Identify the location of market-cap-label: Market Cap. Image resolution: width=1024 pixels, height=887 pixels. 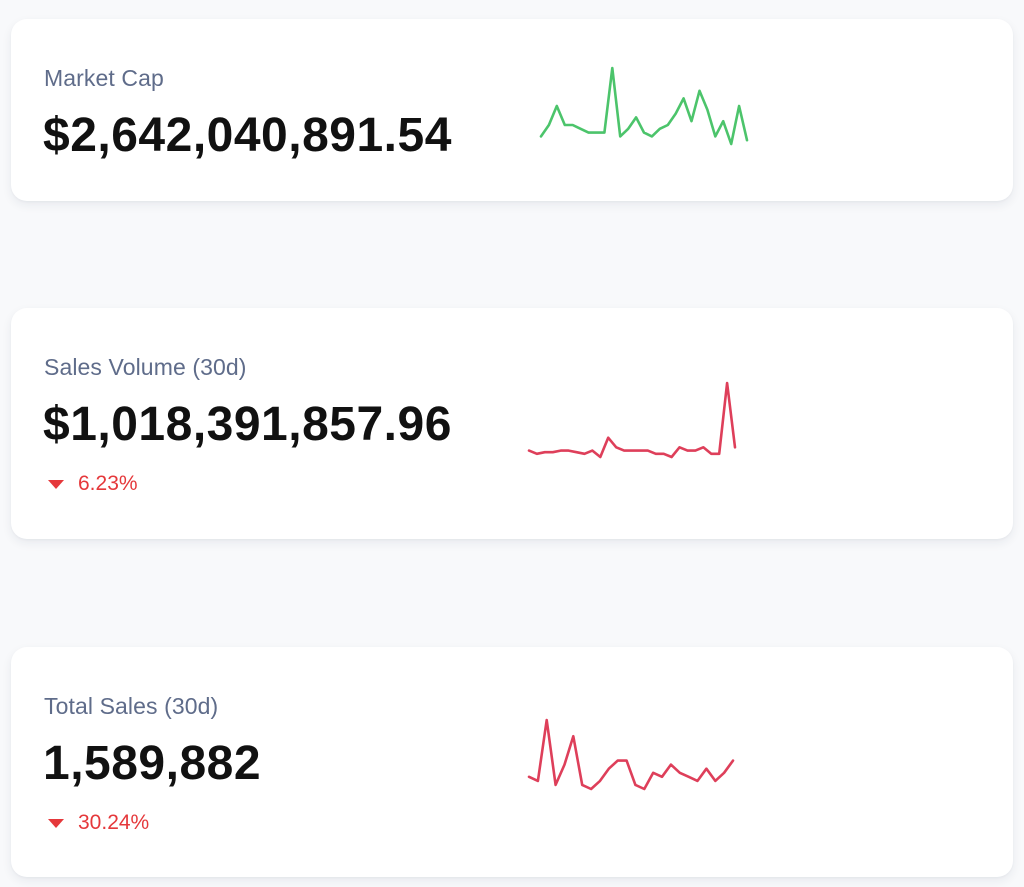
(104, 78).